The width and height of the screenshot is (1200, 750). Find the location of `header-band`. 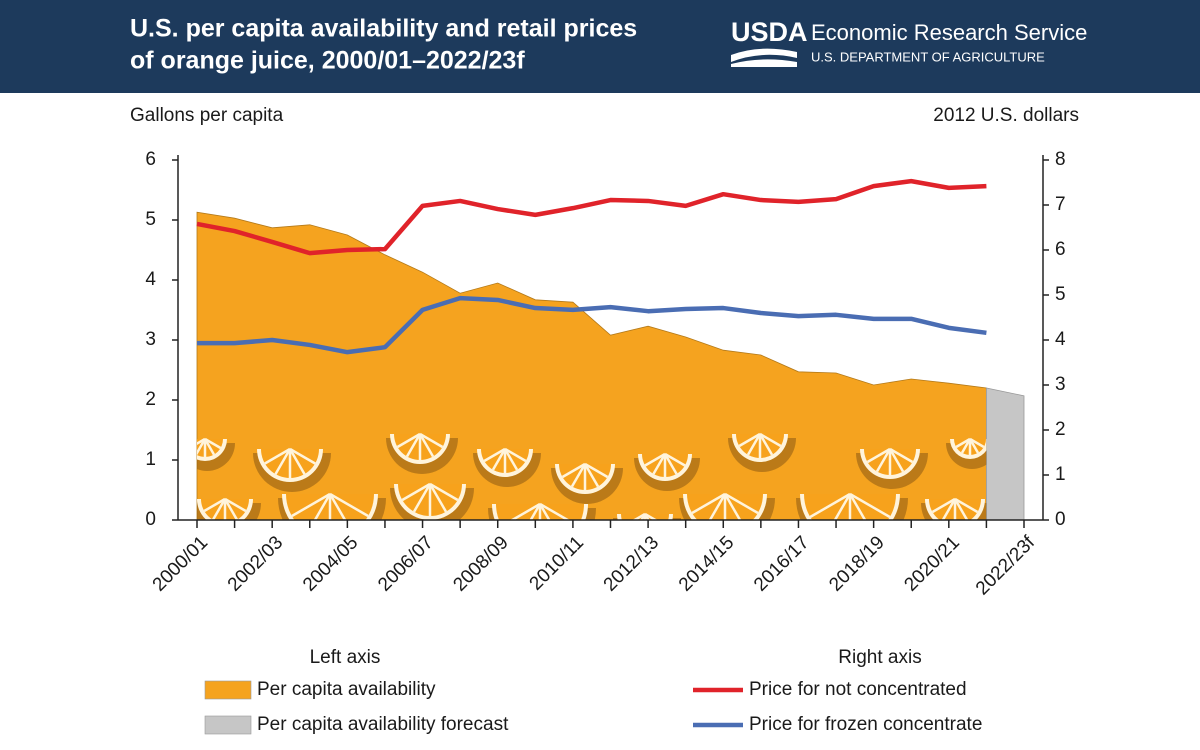

header-band is located at coordinates (600, 46).